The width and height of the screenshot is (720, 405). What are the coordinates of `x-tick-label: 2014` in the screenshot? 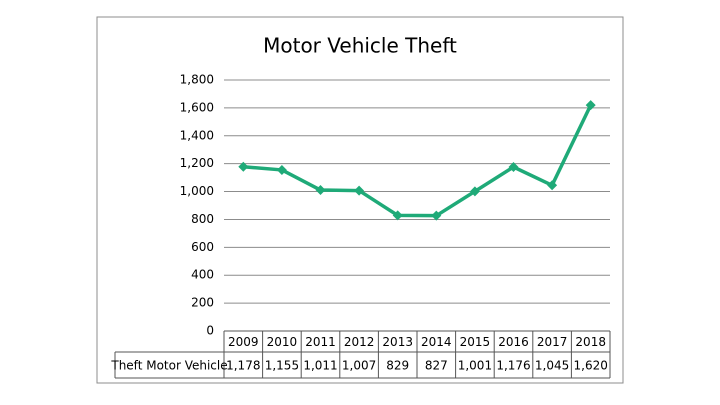 It's located at (436, 342).